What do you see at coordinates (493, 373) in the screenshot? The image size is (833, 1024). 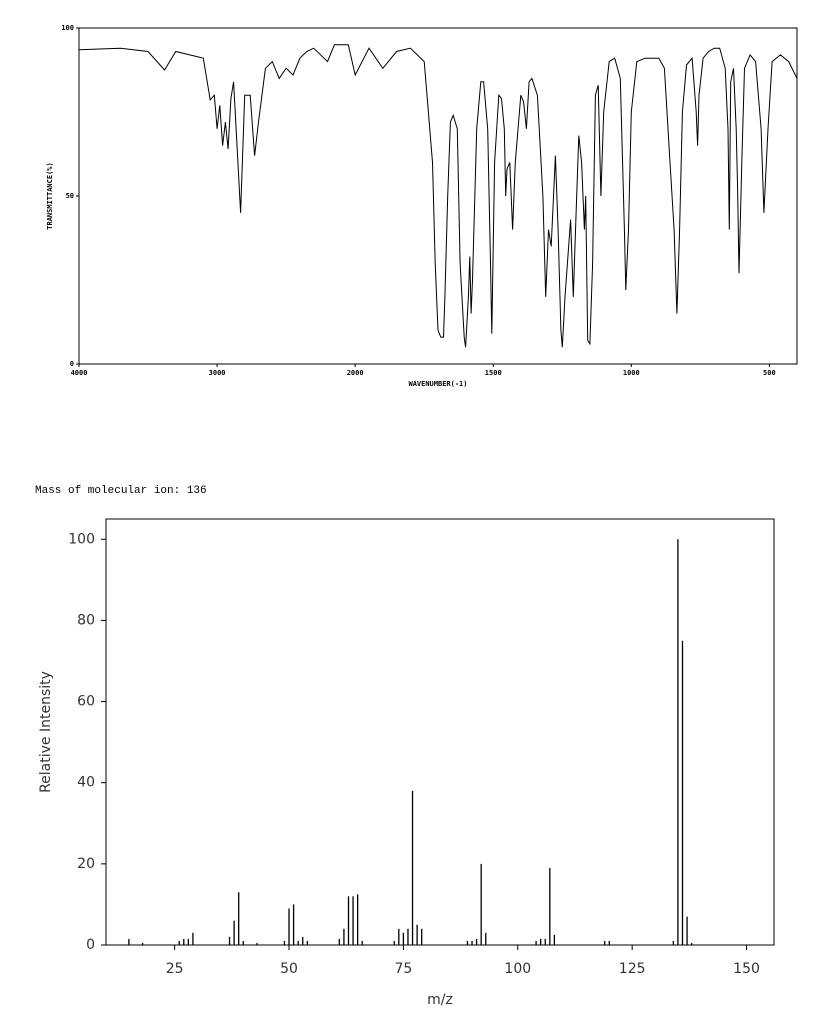 I see `x-tick-label: 1500` at bounding box center [493, 373].